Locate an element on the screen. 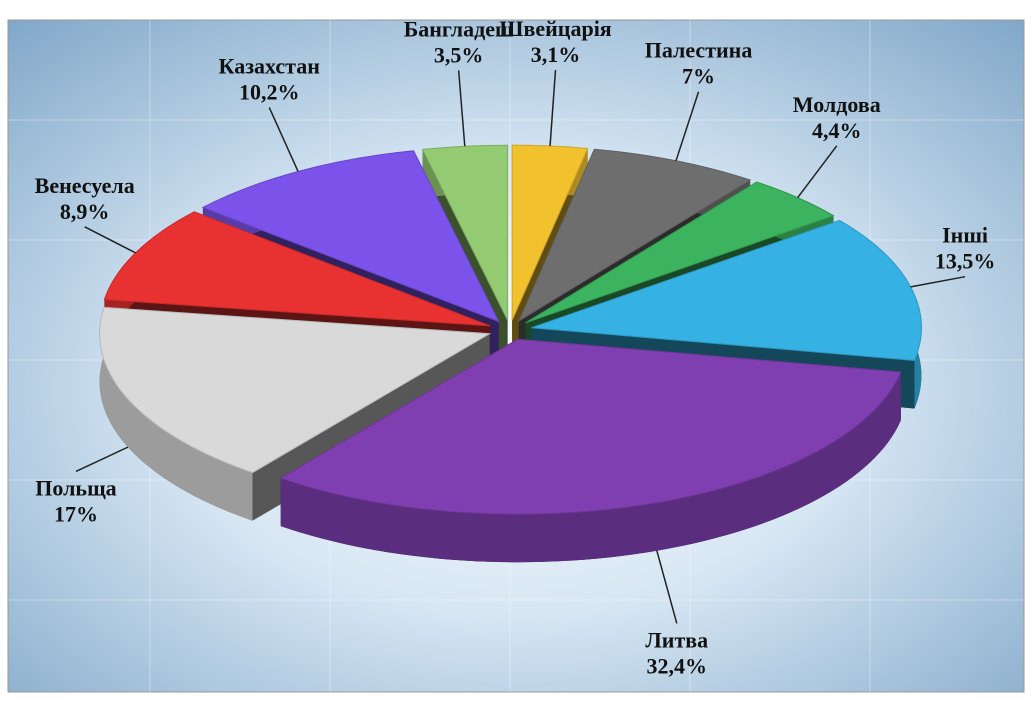 This screenshot has height=703, width=1032. slice-name: Литва is located at coordinates (676, 639).